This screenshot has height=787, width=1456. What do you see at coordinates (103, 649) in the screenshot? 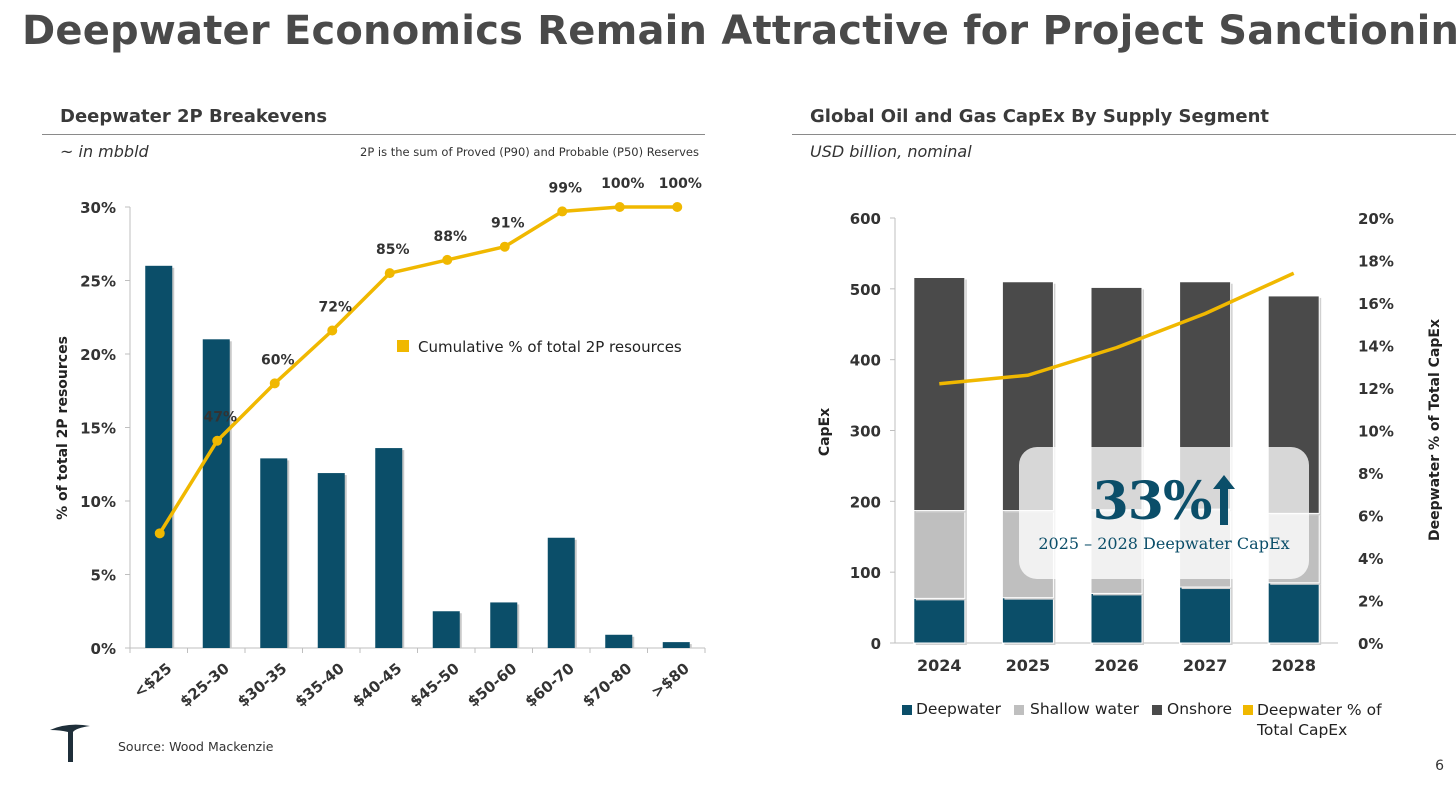
I see `y-tick-label: 0%` at bounding box center [103, 649].